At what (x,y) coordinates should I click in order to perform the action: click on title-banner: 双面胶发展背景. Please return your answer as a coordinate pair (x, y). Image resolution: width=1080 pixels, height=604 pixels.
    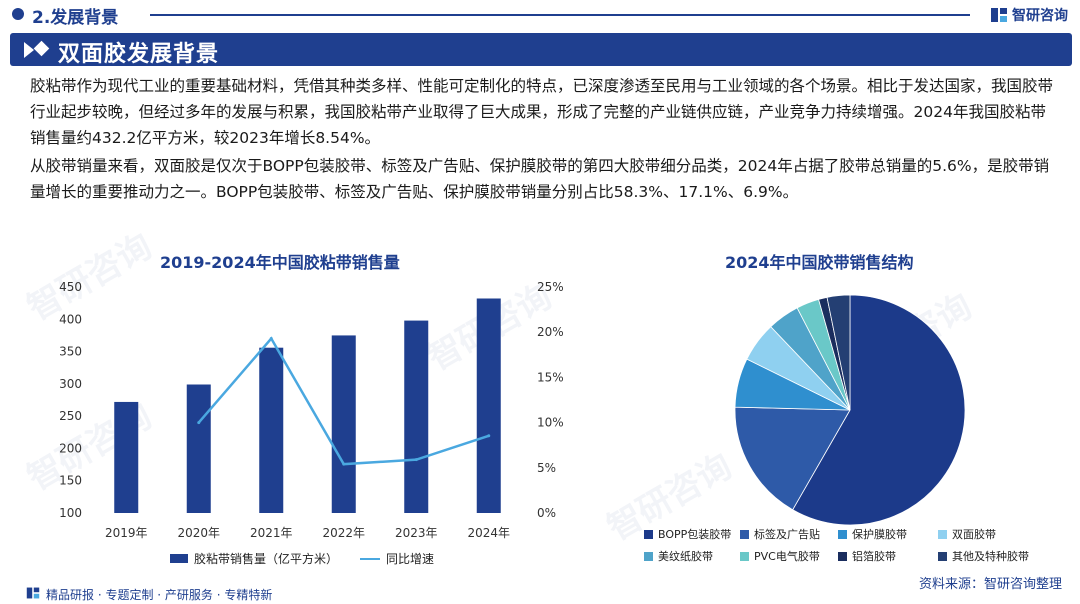
    Looking at the image, I should click on (541, 50).